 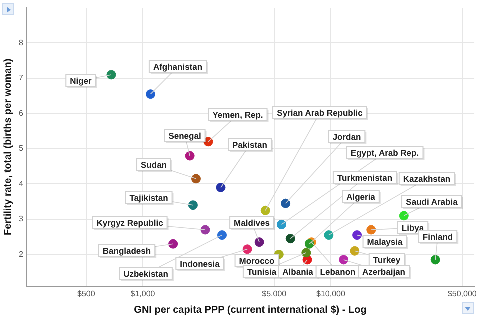 What do you see at coordinates (21, 183) in the screenshot?
I see `y-tick-label: 4` at bounding box center [21, 183].